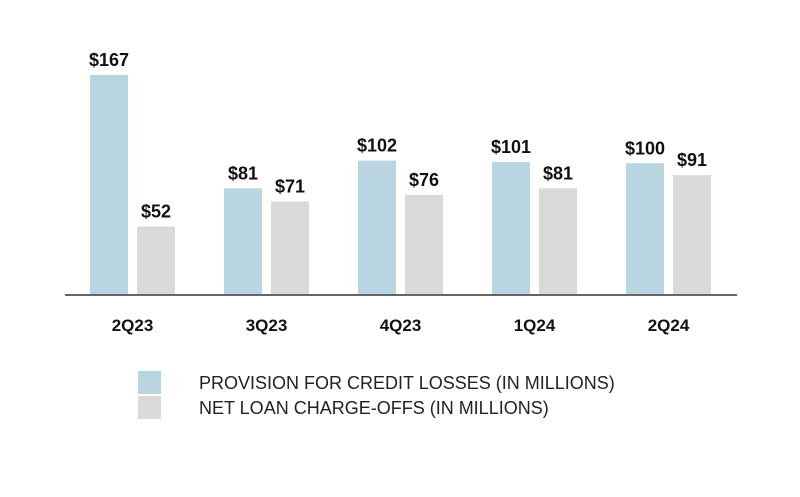  What do you see at coordinates (156, 211) in the screenshot?
I see `value-label-2q23-series-2: $52` at bounding box center [156, 211].